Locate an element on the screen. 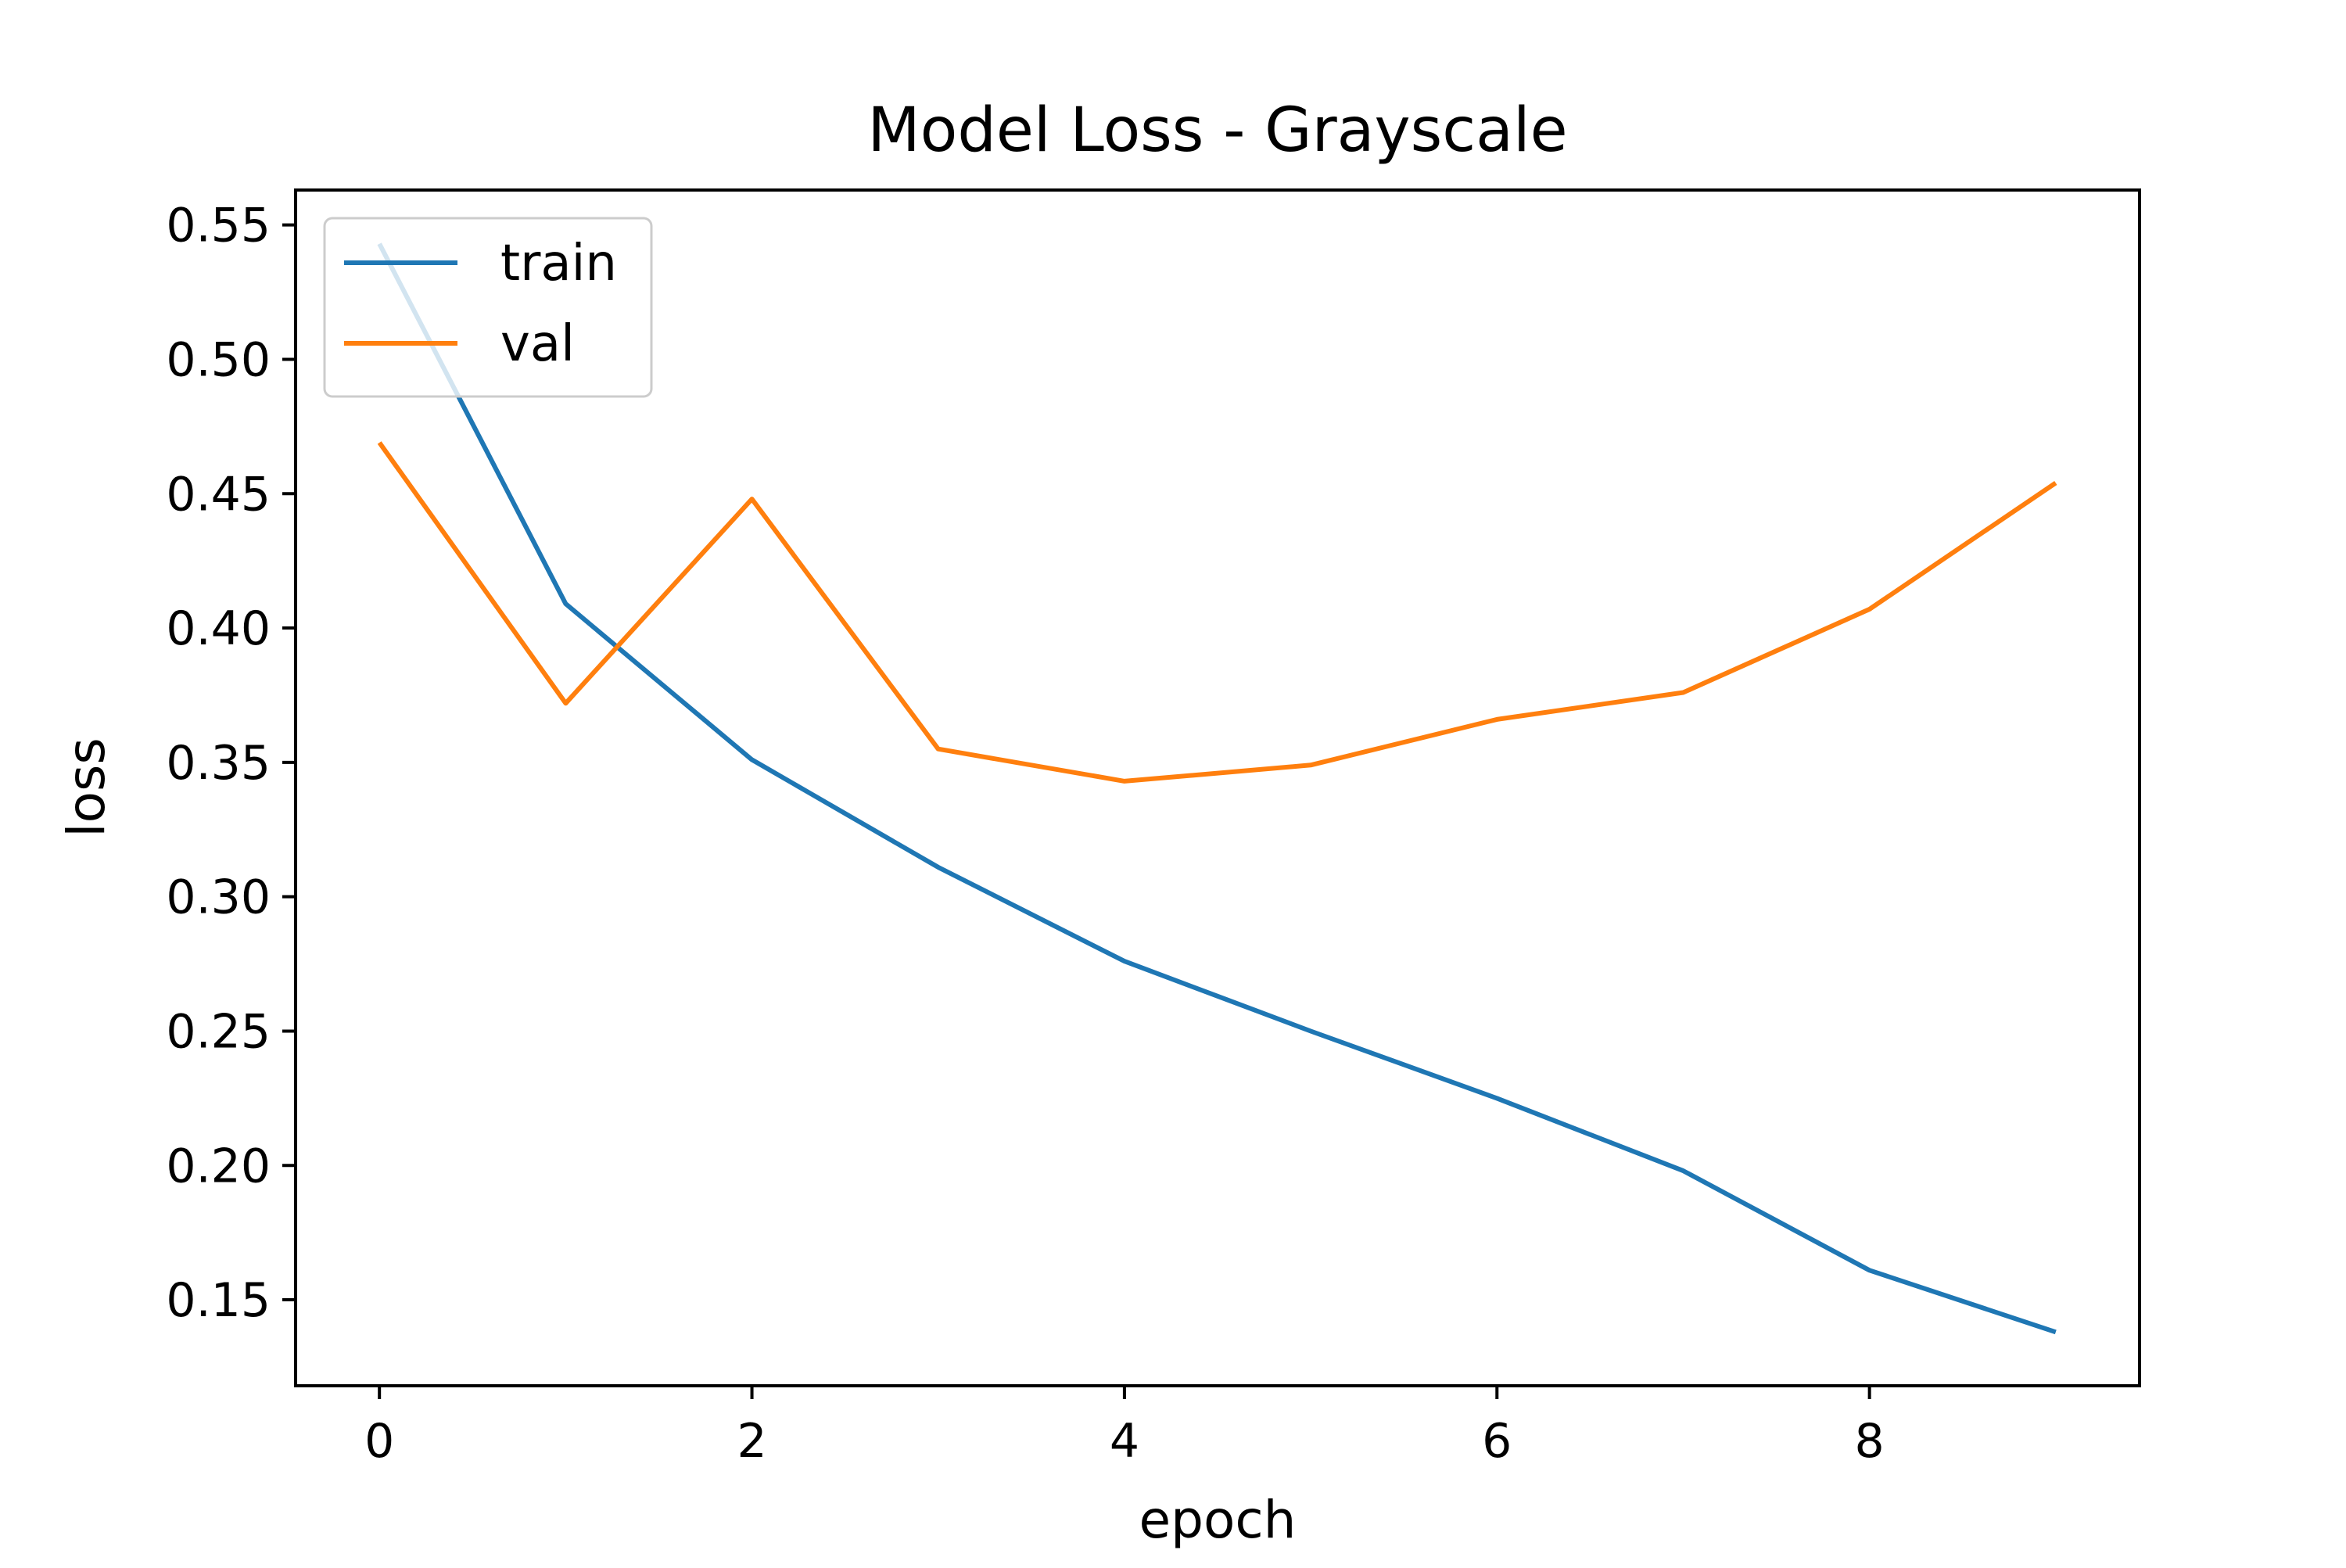 The image size is (2346, 1568). y-tick-label: 0.40 is located at coordinates (219, 628).